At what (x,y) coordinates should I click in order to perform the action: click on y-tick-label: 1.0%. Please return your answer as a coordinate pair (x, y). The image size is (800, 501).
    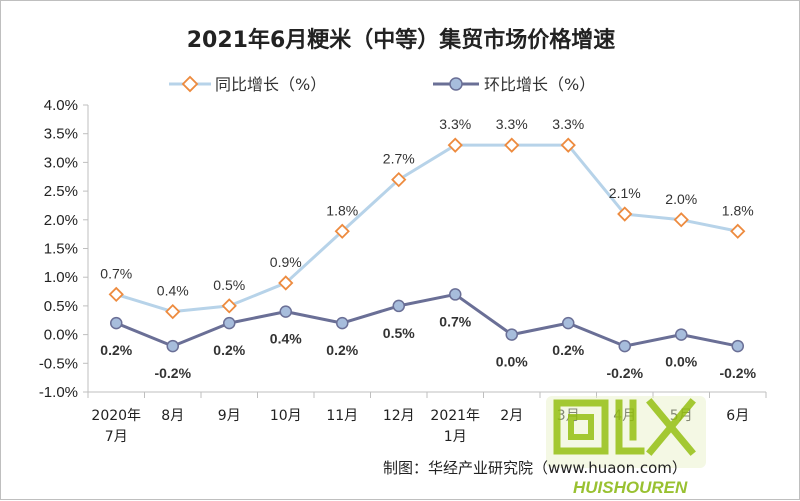
    Looking at the image, I should click on (61, 277).